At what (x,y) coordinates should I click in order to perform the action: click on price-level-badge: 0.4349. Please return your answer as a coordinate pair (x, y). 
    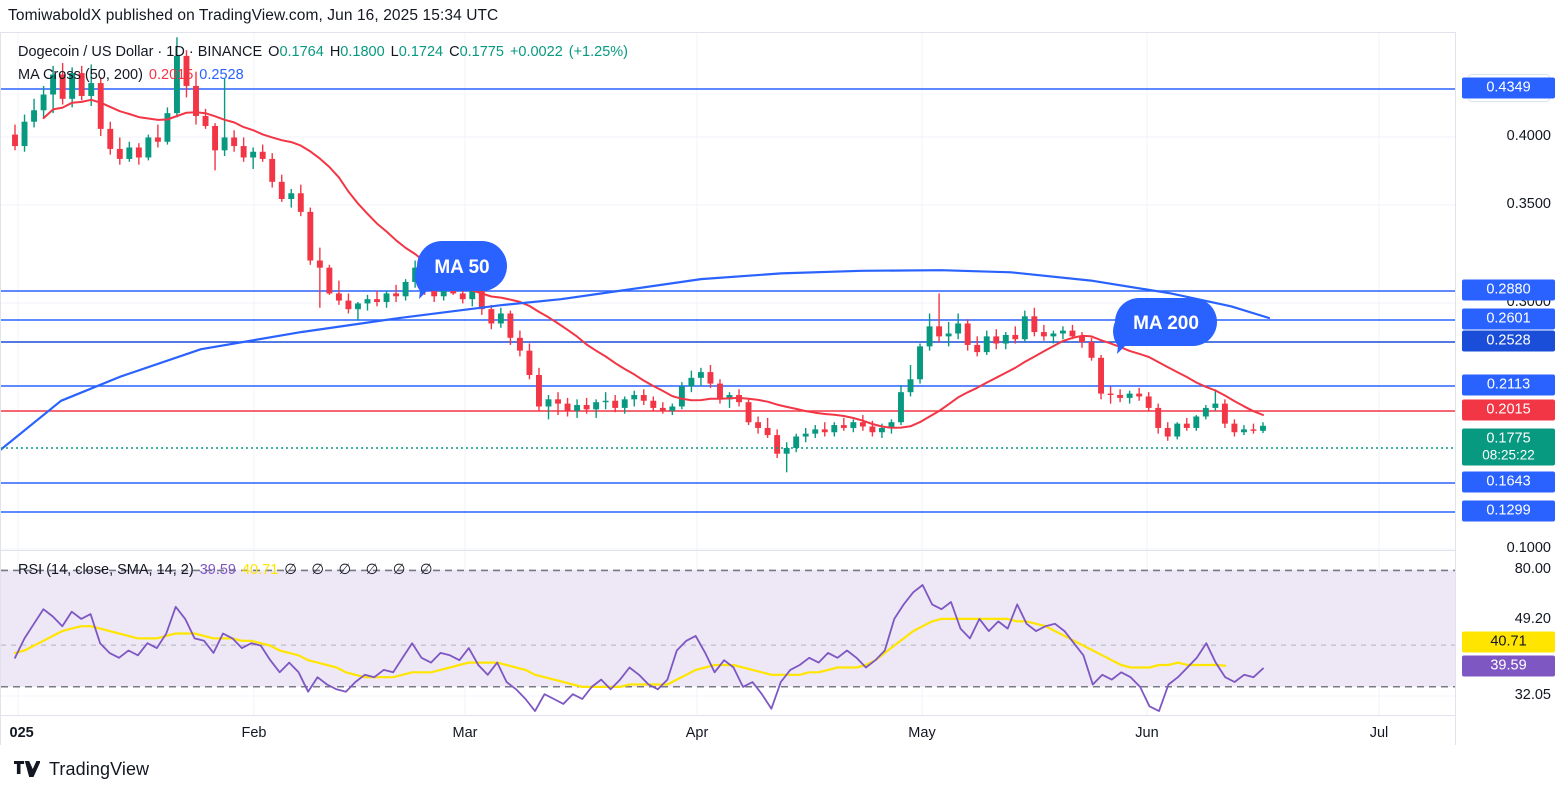
    Looking at the image, I should click on (1508, 88).